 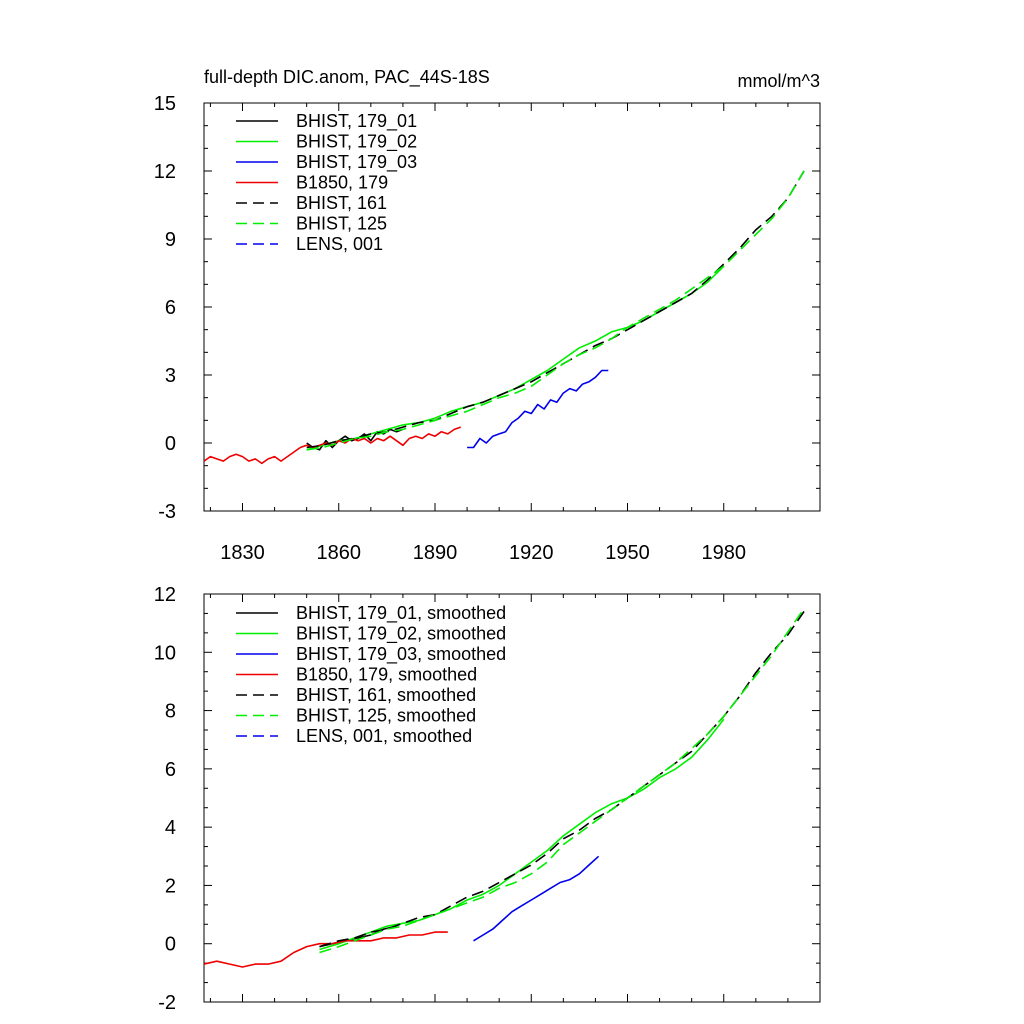 I want to click on legend-label: B1850, 179, smoothed, so click(x=386, y=675).